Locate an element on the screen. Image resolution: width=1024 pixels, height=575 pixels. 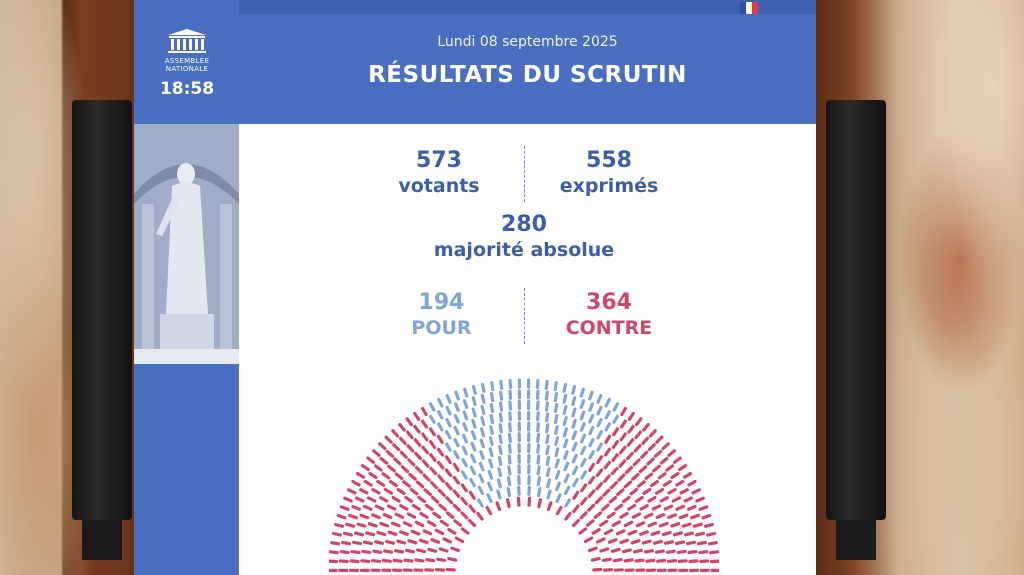
stat-divider-top is located at coordinates (524, 174).